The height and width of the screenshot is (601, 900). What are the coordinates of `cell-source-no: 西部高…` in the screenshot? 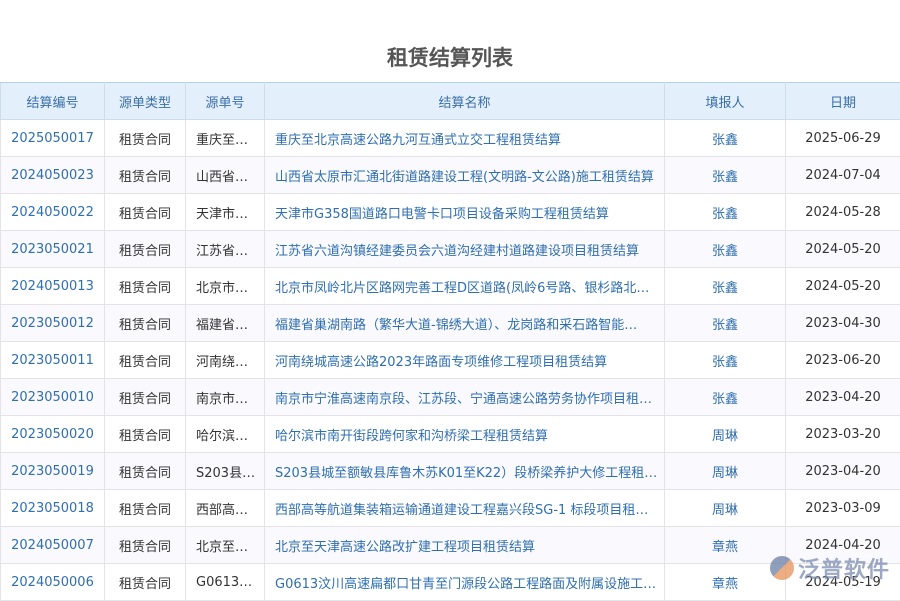 It's located at (225, 508).